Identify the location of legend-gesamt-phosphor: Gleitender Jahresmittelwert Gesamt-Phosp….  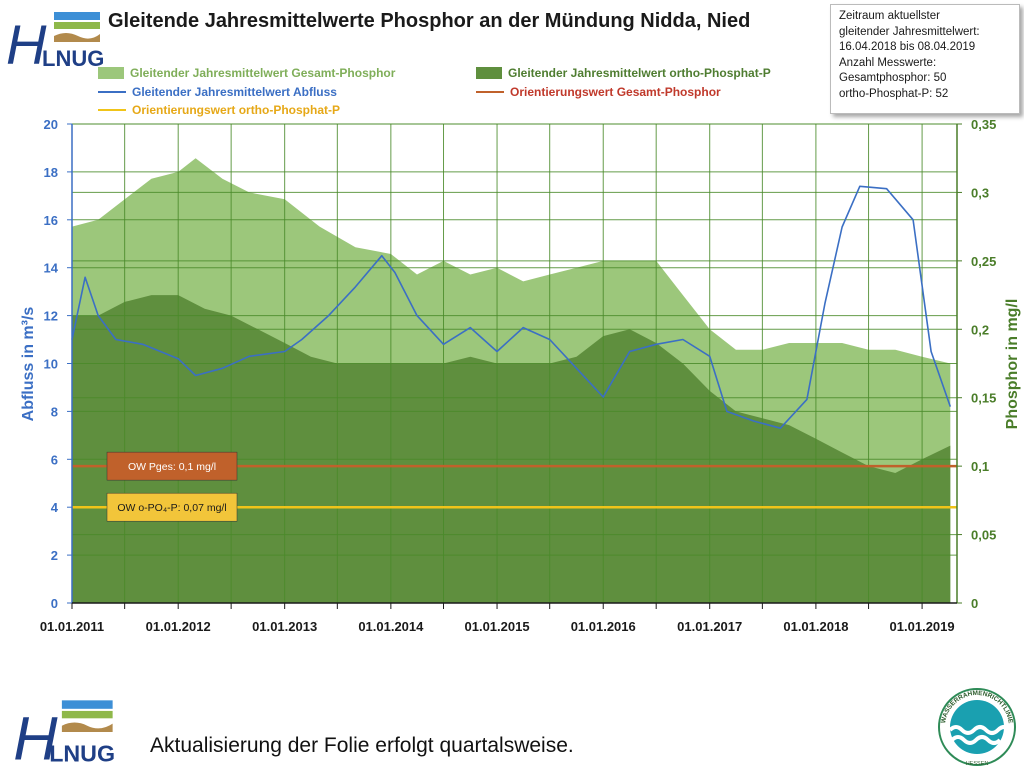
(246, 73).